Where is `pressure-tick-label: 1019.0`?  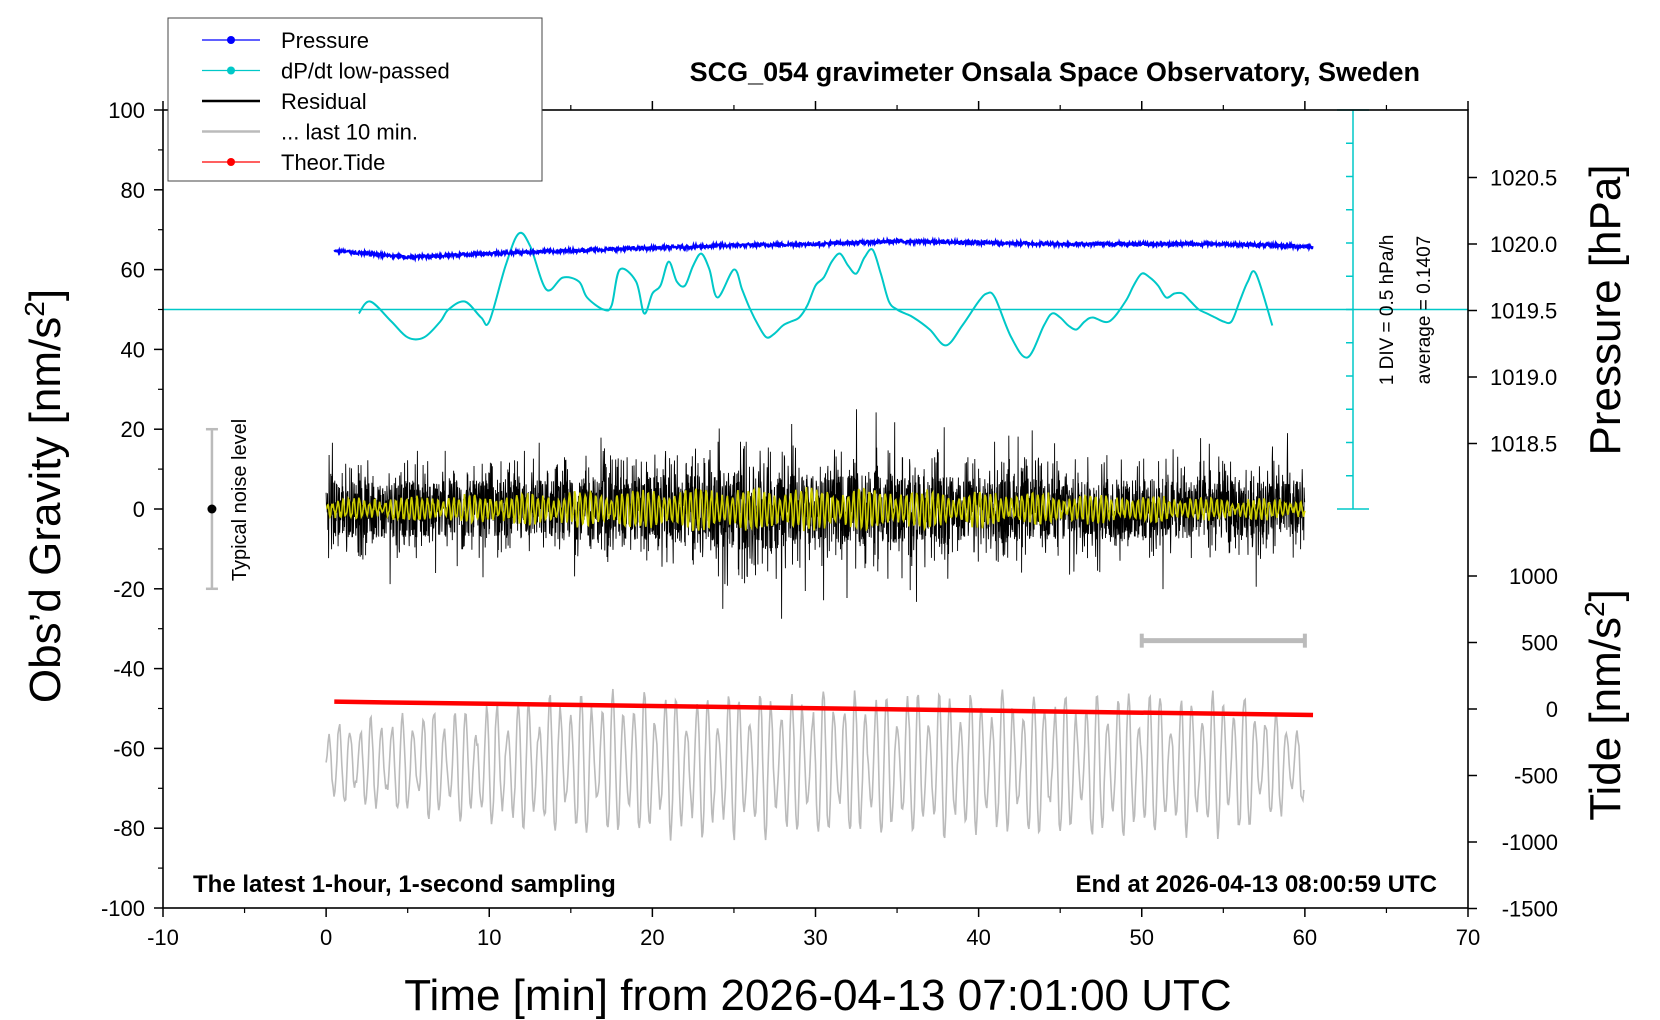
pressure-tick-label: 1019.0 is located at coordinates (1523, 377).